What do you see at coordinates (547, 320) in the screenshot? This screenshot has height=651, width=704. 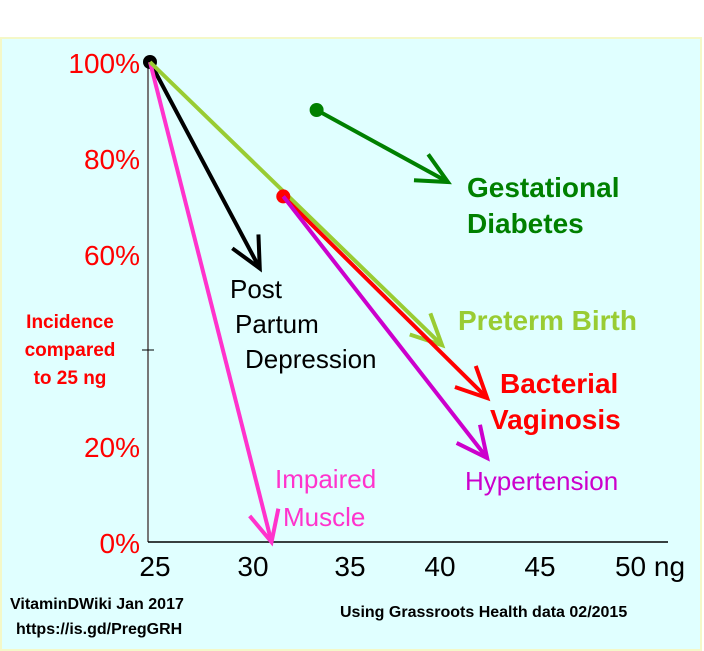 I see `series-label: Preterm Birth` at bounding box center [547, 320].